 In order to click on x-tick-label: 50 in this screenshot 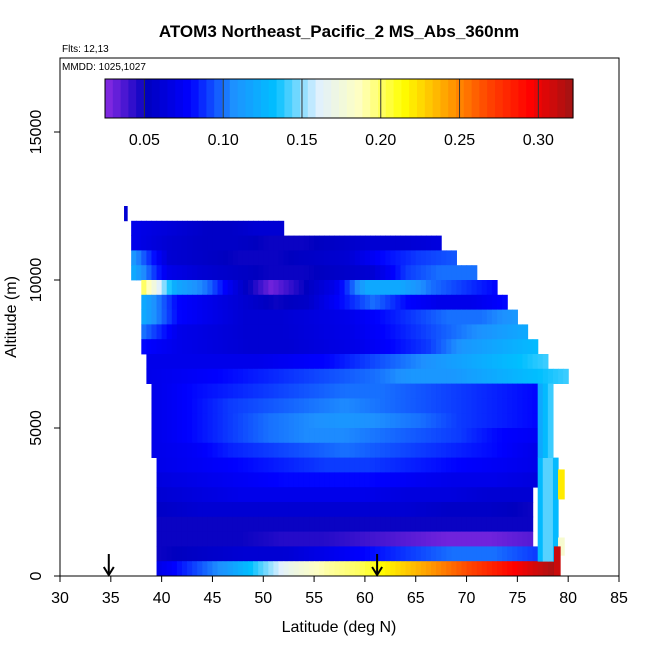, I will do `click(263, 598)`.